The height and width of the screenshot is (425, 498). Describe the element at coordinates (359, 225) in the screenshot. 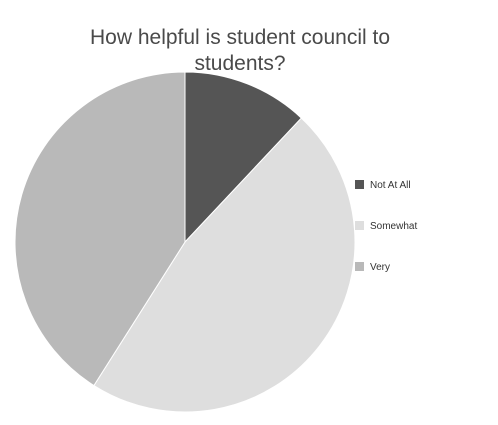

I see `legend-swatch-somewhat` at that location.